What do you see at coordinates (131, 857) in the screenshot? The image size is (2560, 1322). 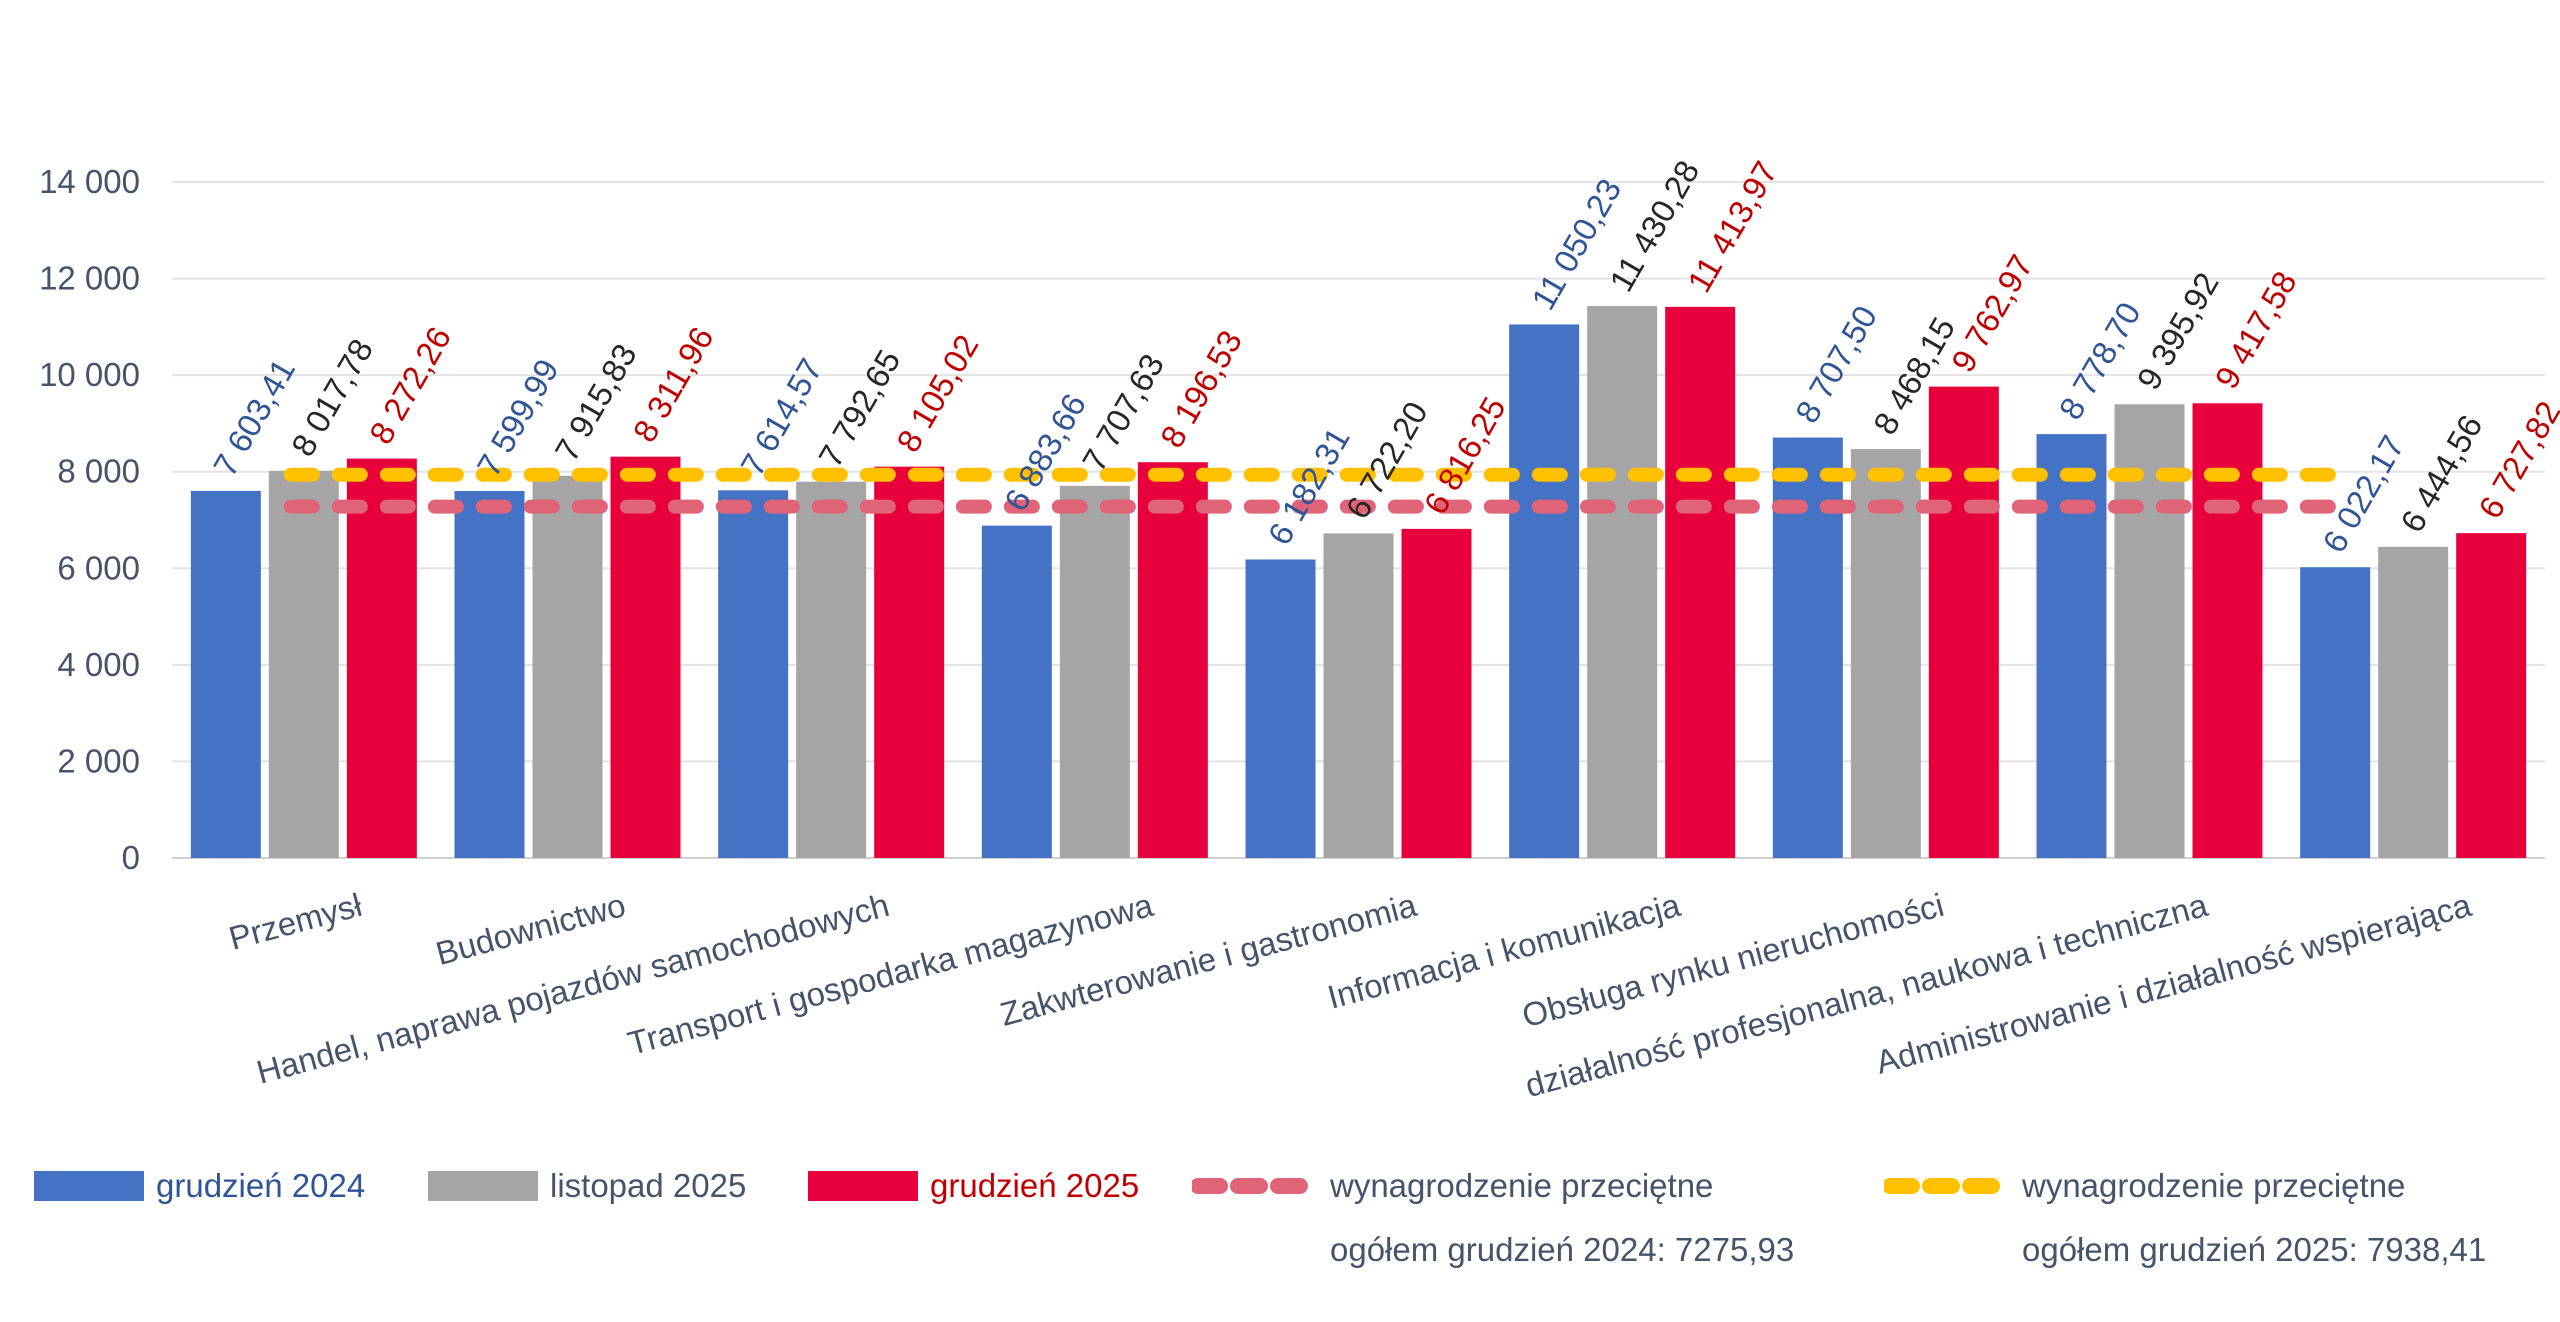 I see `y-tick-label: 0` at bounding box center [131, 857].